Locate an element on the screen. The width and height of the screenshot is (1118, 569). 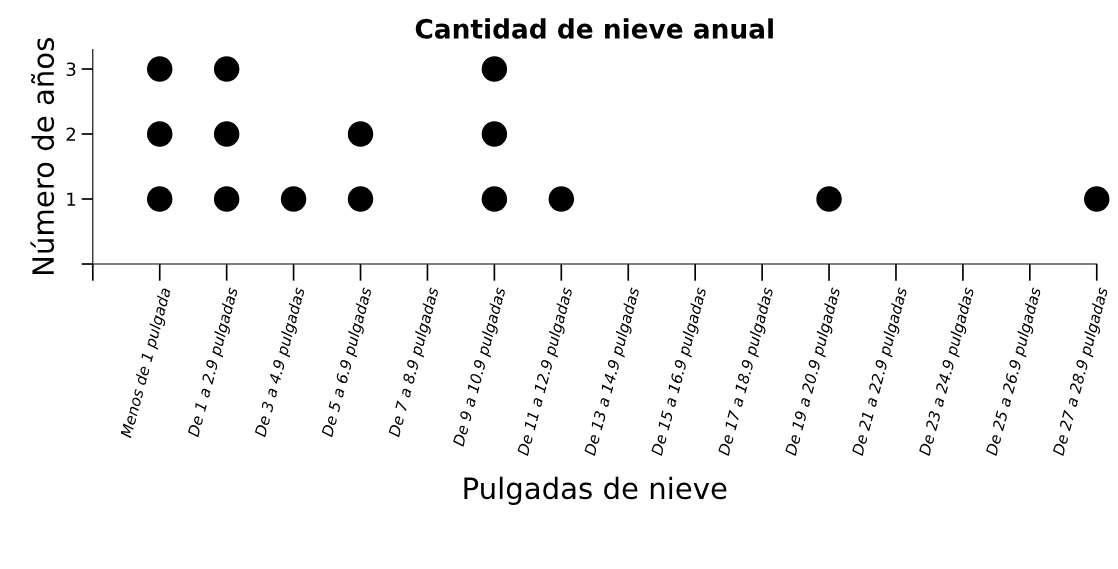
x-tick-label: De 19 a 20.9 pulgadas is located at coordinates (814, 371).